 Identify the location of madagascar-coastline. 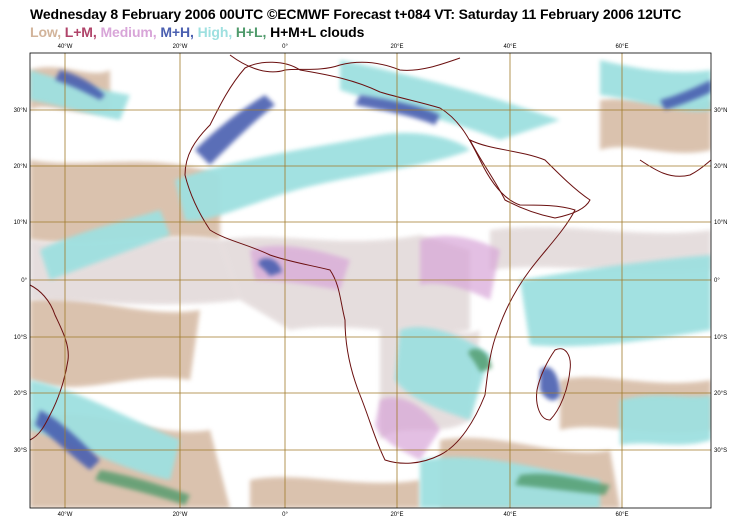
(553, 384).